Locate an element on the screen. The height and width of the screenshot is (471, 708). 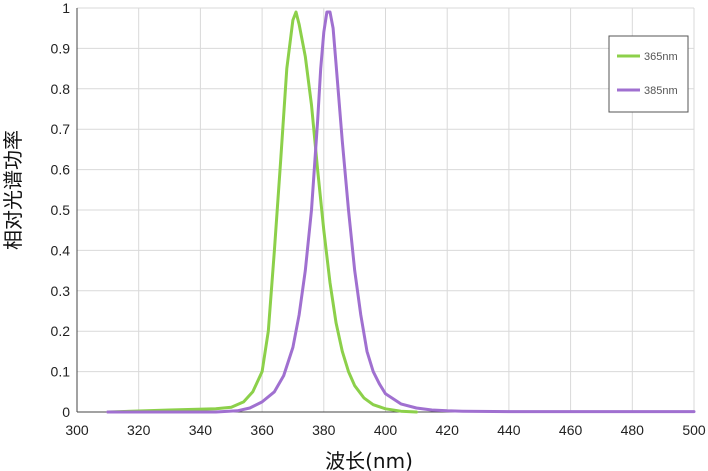
x-tick-label: 340 is located at coordinates (201, 430).